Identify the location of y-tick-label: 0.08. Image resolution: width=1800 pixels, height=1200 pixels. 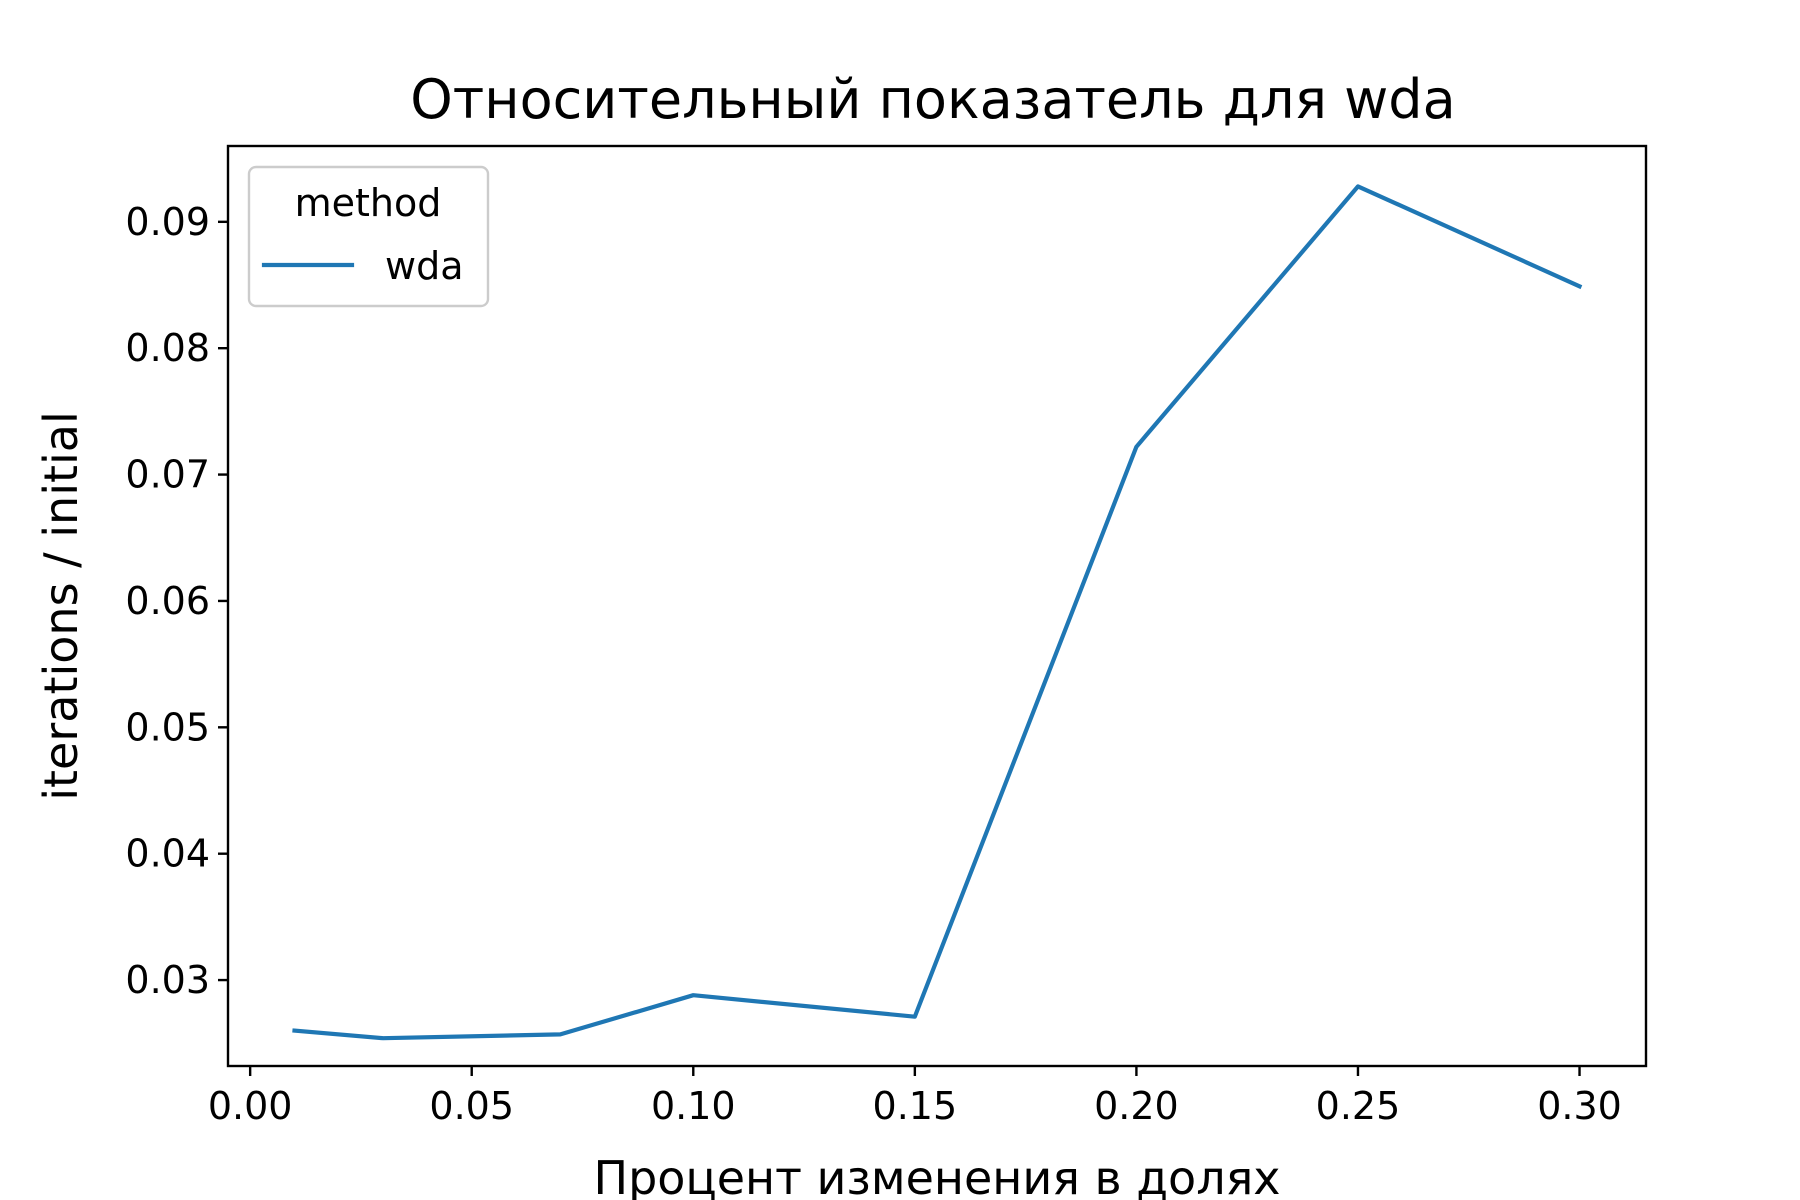
(167, 348).